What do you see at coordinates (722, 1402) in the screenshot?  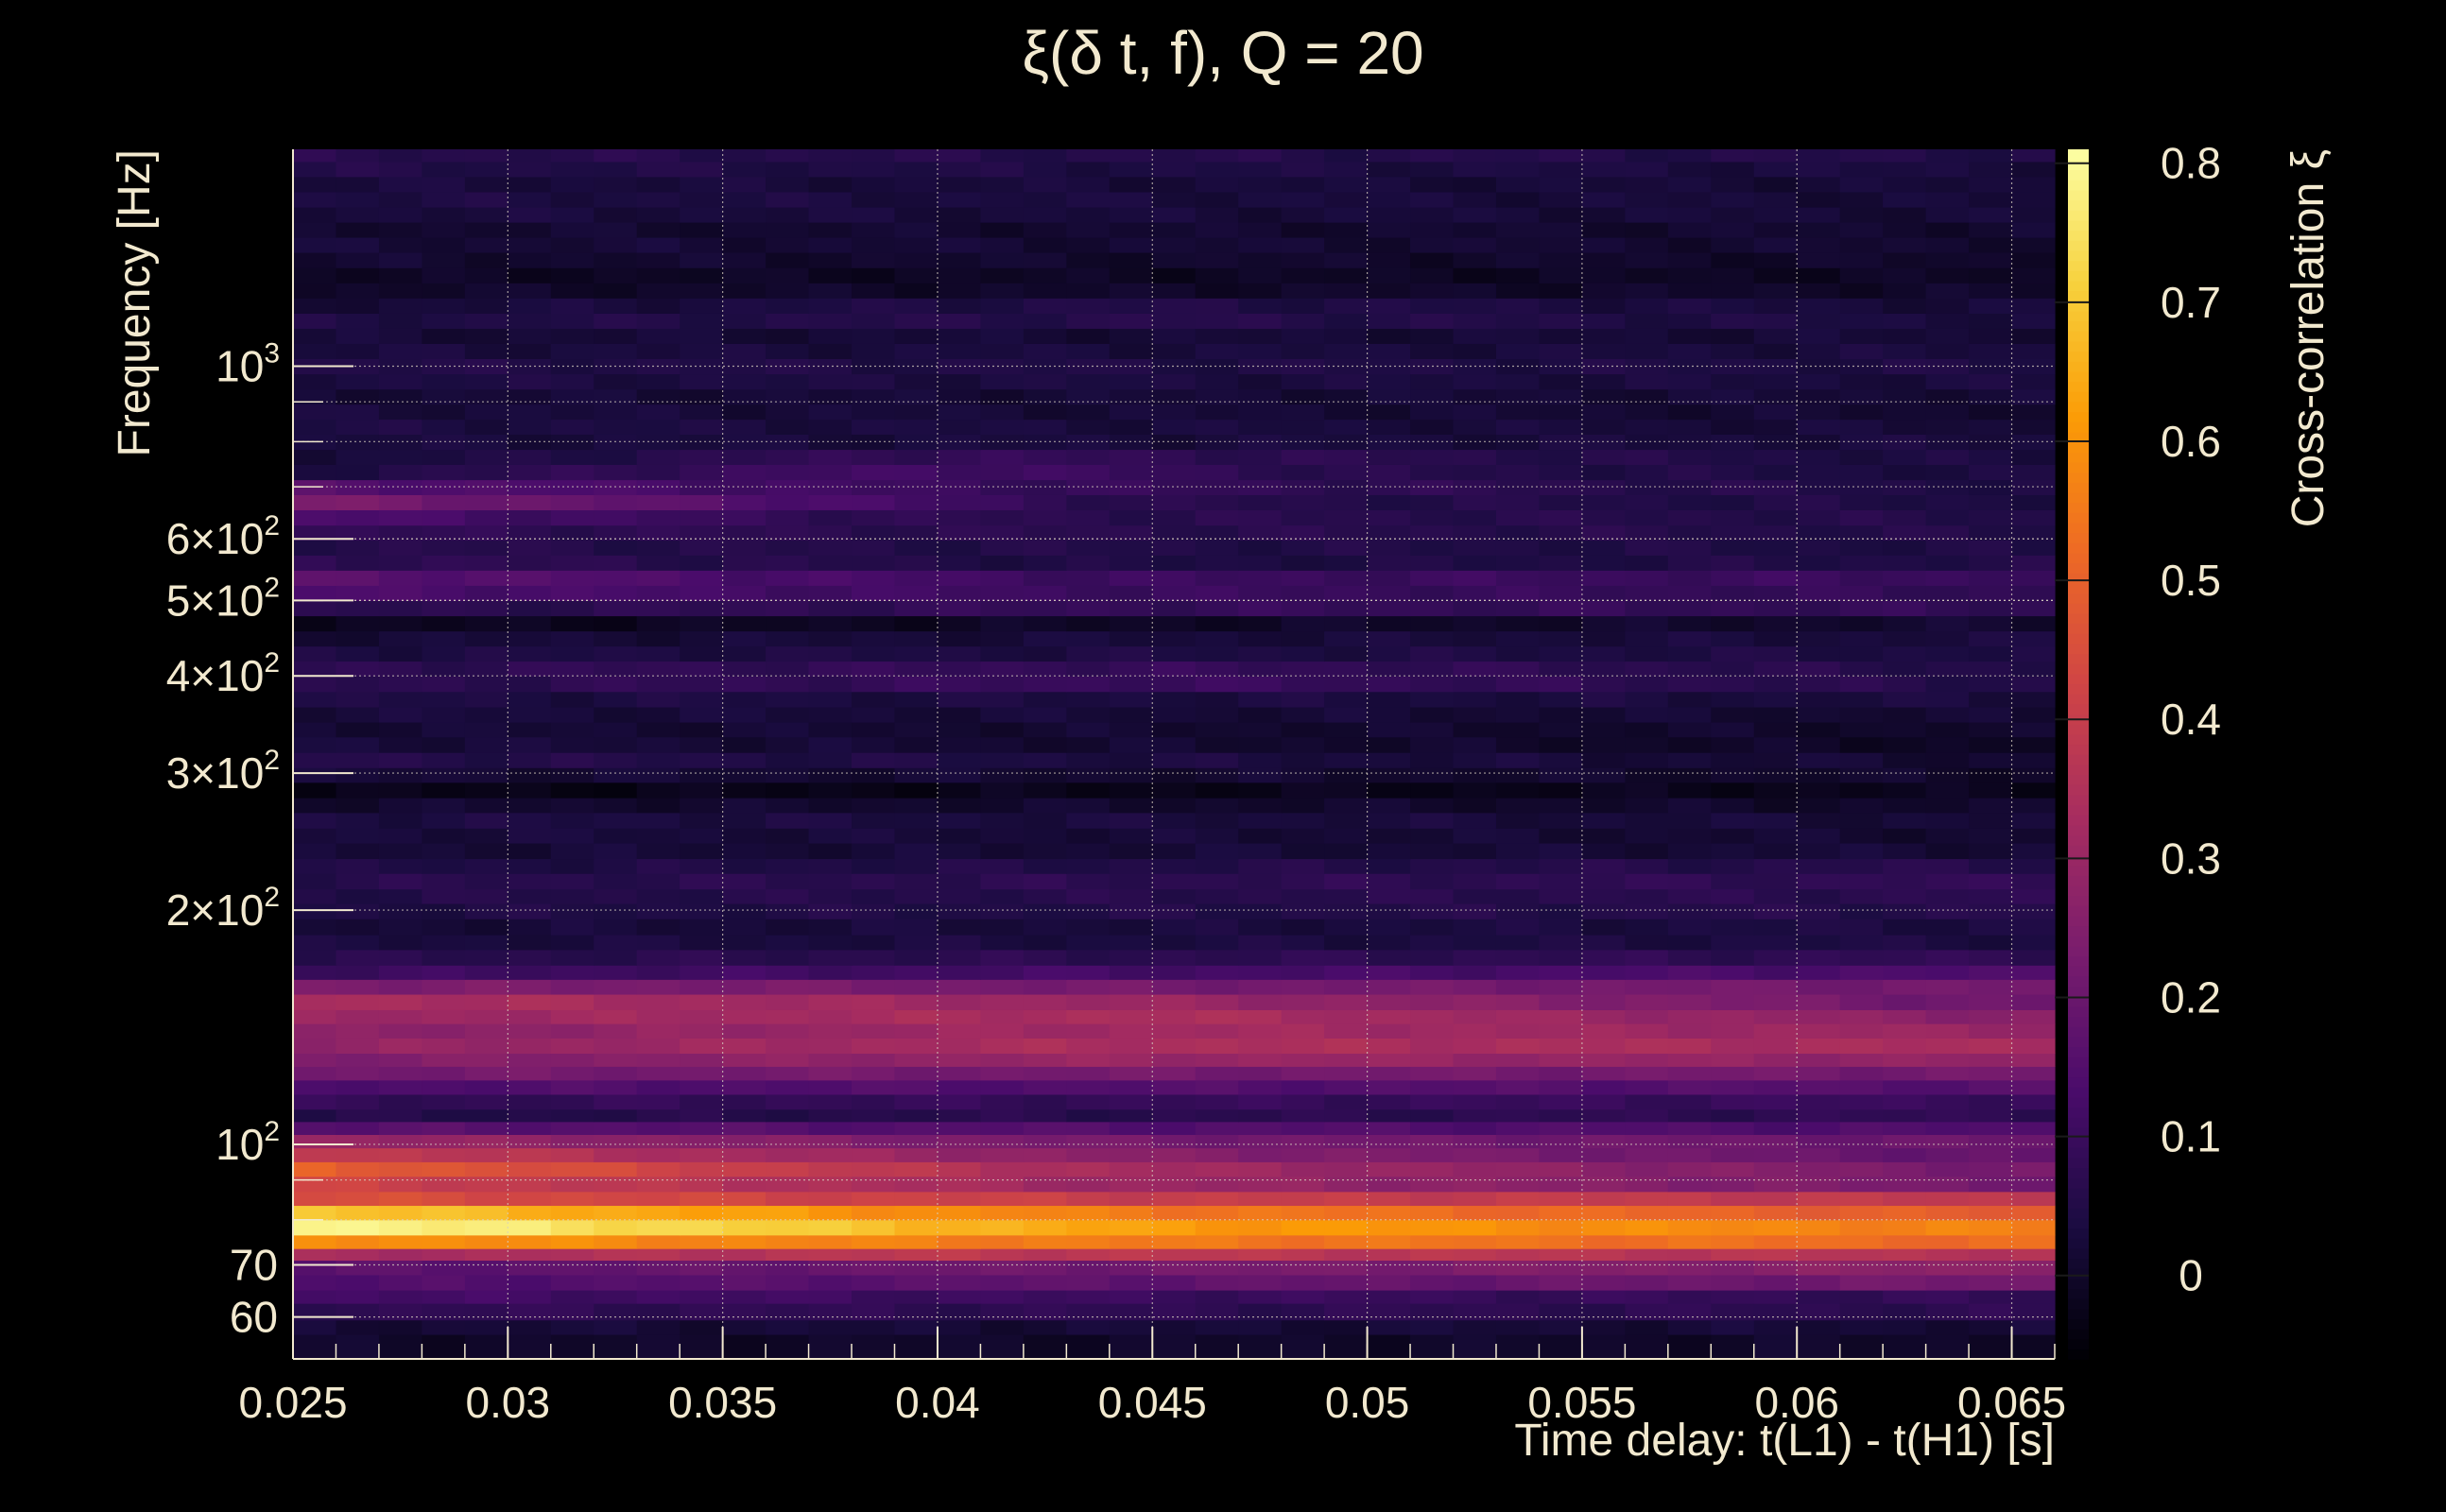 I see `x-tick-label: 0.035` at bounding box center [722, 1402].